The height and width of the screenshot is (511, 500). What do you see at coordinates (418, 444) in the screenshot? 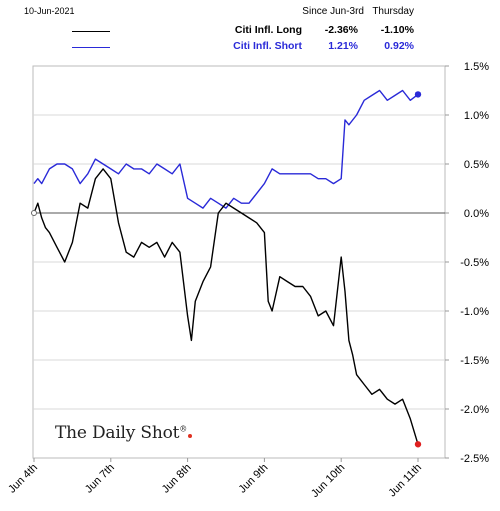
I see `end-marker-long` at bounding box center [418, 444].